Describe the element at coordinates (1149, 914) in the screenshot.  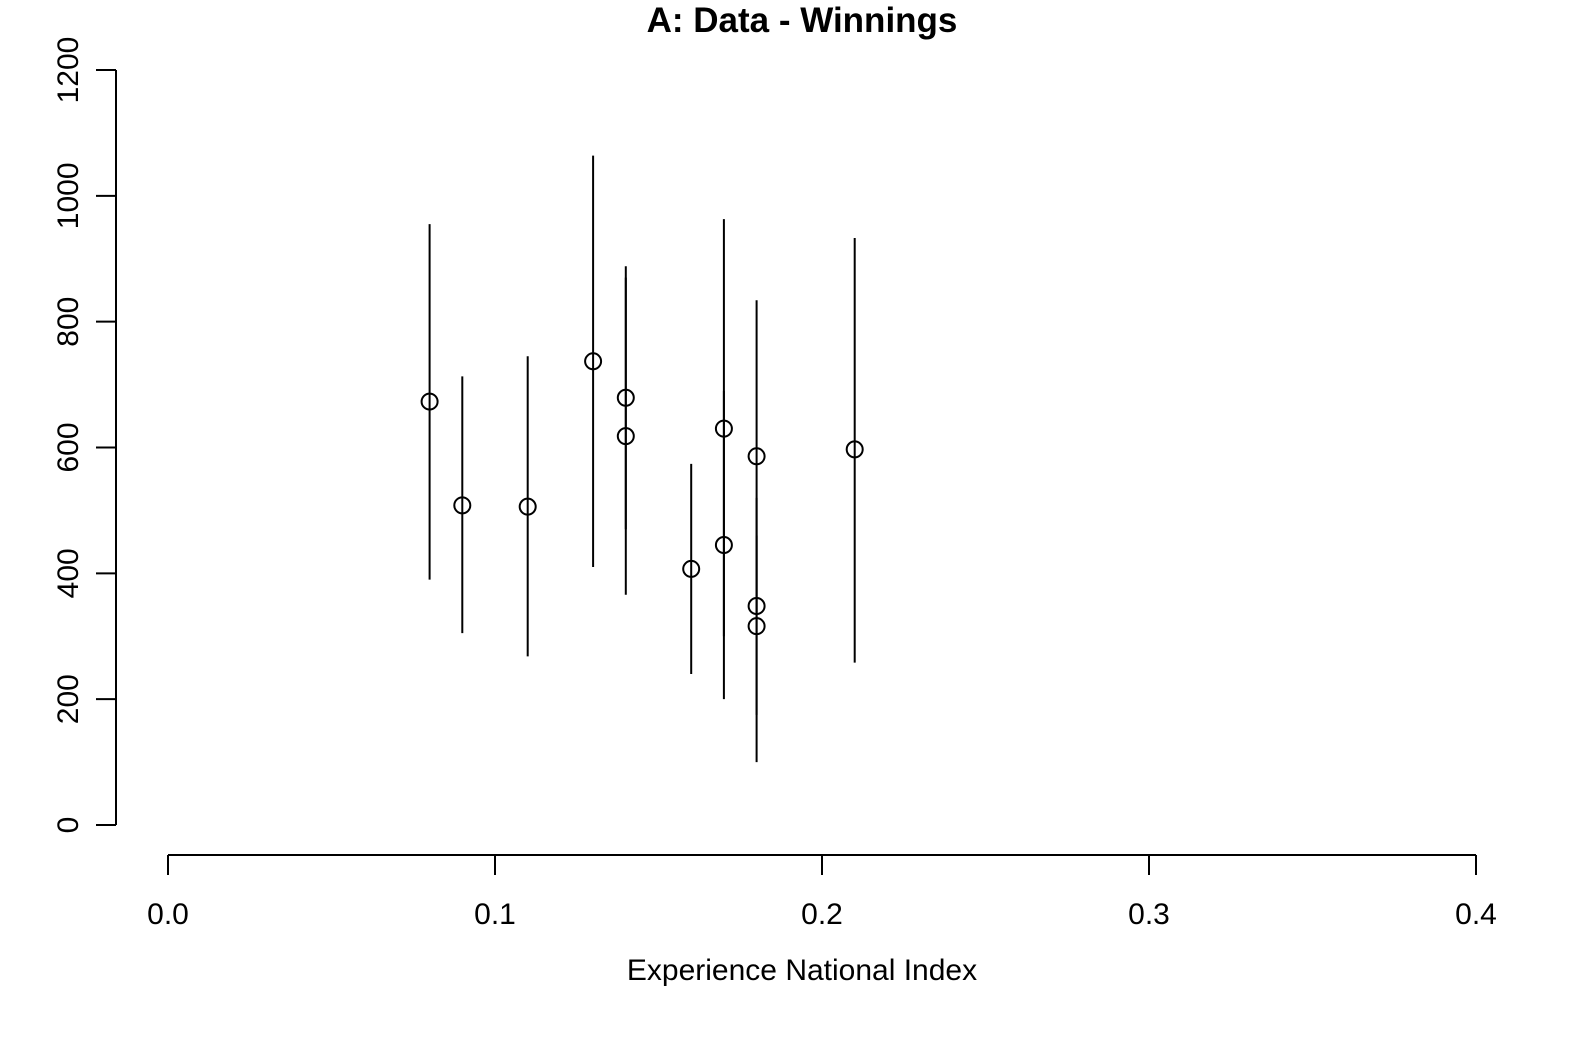
I see `x-tick-label: 0.3` at that location.